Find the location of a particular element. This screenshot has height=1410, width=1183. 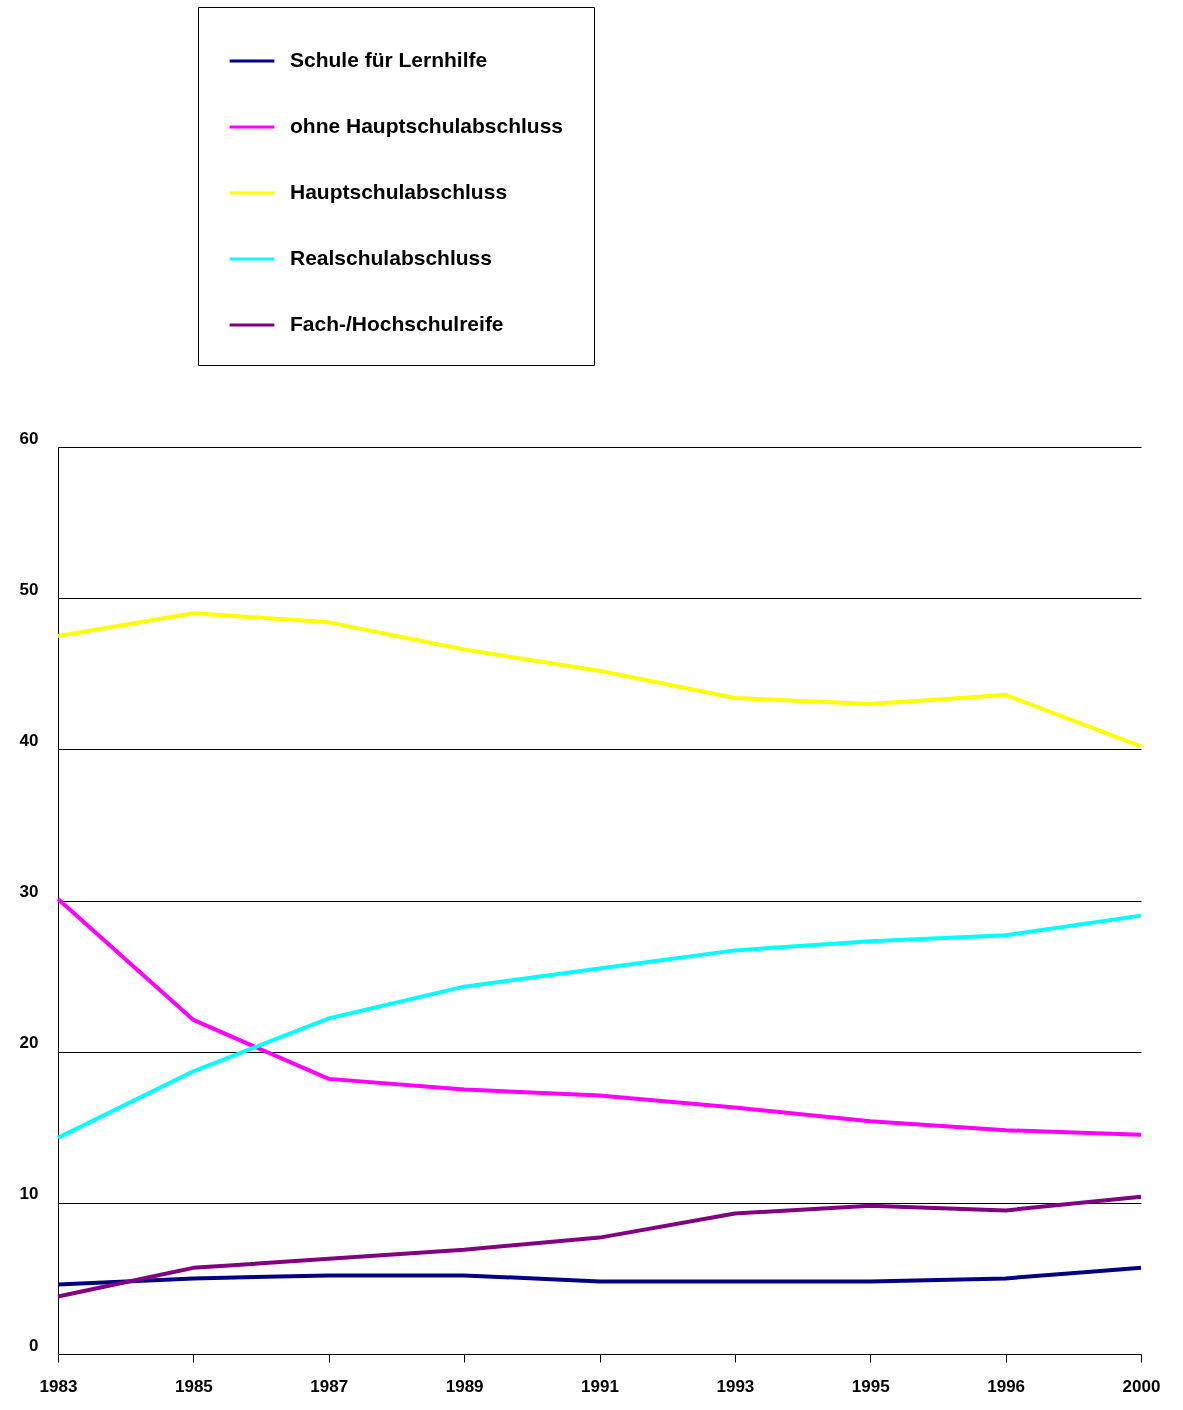

y-tick-label: 60 is located at coordinates (29, 438).